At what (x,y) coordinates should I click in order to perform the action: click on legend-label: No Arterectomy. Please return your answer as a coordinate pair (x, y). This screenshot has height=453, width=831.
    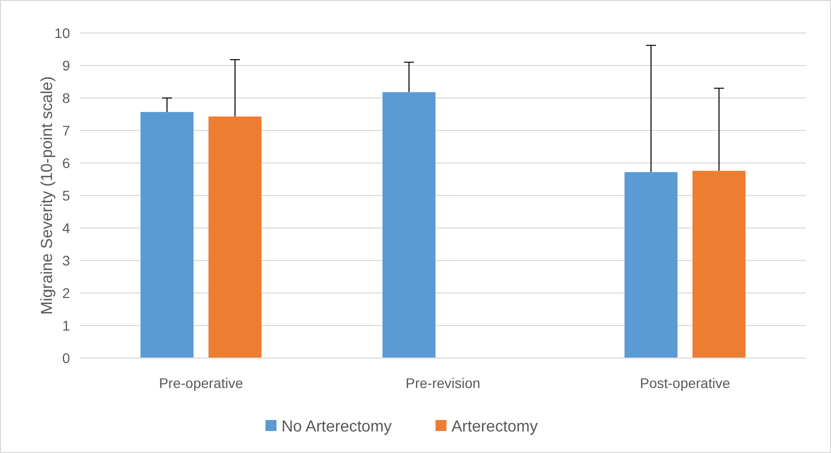
    Looking at the image, I should click on (337, 427).